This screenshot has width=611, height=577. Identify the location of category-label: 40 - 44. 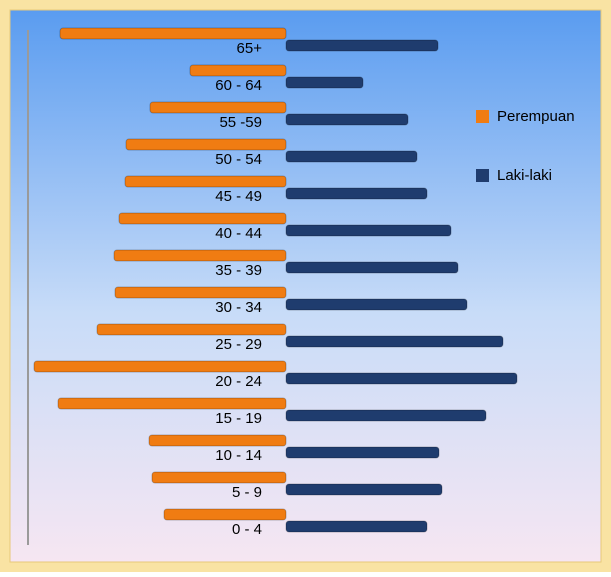
(238, 233).